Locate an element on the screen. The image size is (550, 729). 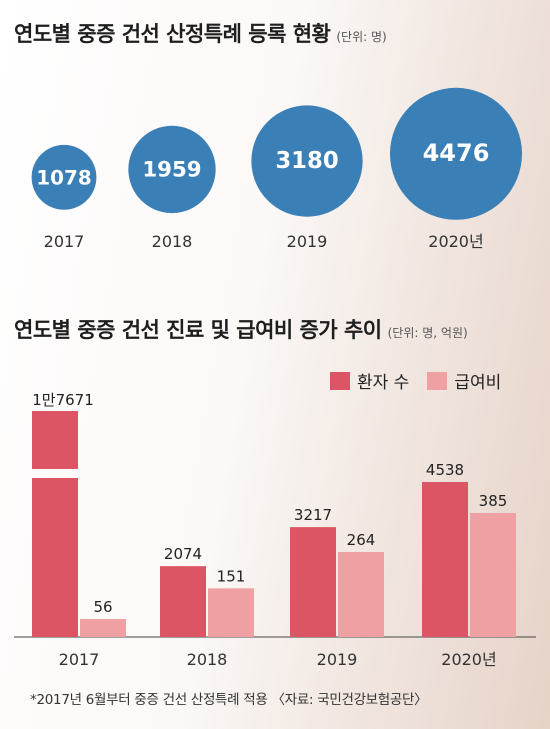
bottom-chart-title-text: 연도별 중증 건선 진료 및 급여비 증가 추이 is located at coordinates (198, 330).